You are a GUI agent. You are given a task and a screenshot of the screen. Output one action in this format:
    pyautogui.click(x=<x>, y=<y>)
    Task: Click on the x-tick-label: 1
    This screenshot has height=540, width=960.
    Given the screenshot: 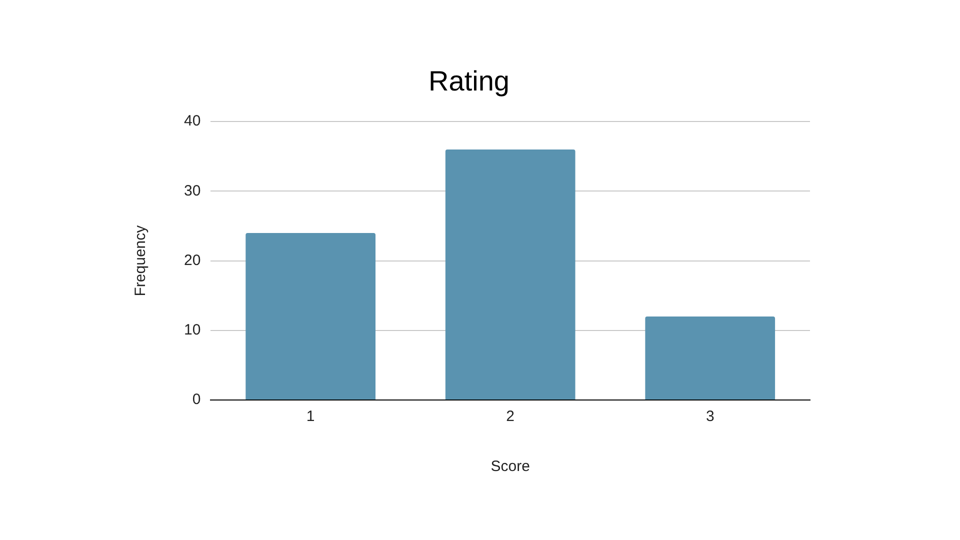 What is the action you would take?
    pyautogui.click(x=310, y=417)
    